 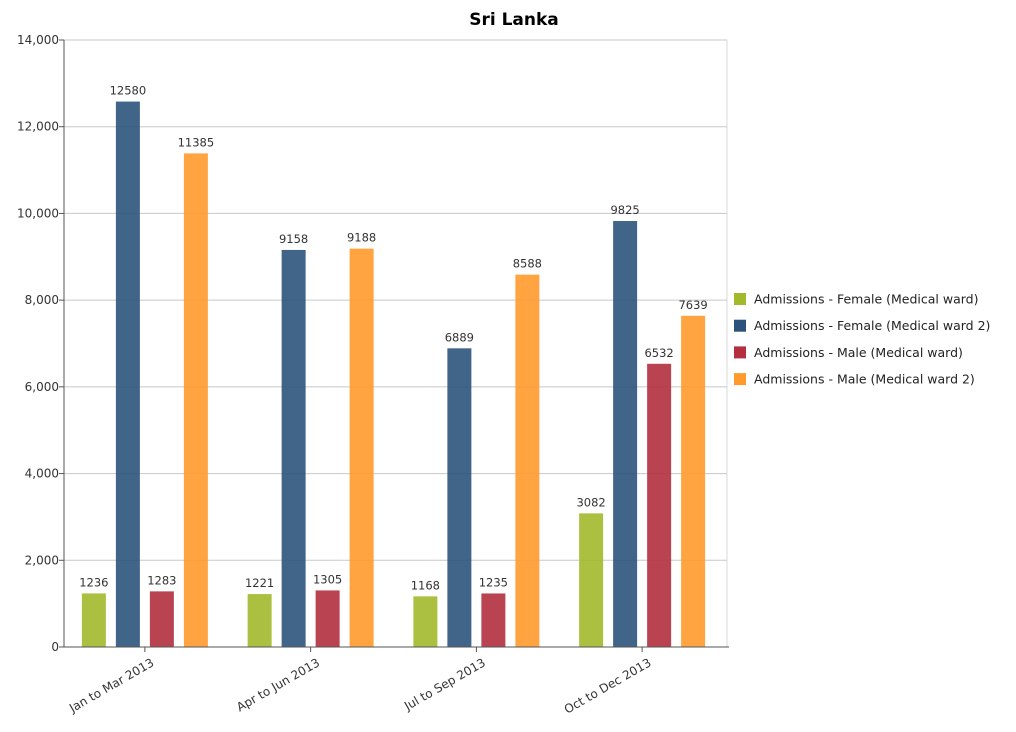 I want to click on data-label: 9158, so click(x=293, y=239).